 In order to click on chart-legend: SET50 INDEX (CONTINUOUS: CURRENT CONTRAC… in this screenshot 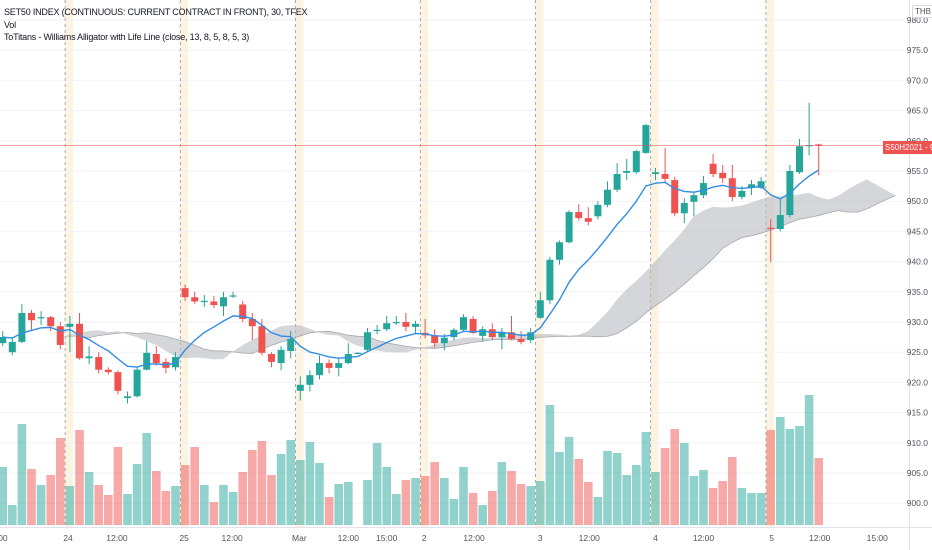, I will do `click(156, 25)`.